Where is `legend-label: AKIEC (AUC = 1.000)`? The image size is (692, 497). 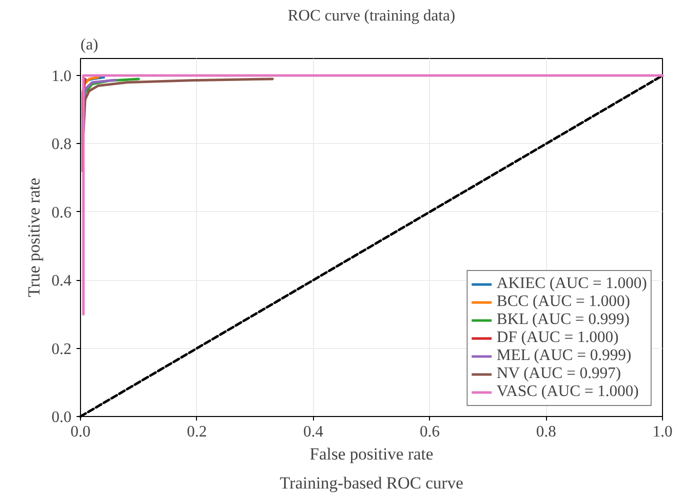
legend-label: AKIEC (AUC = 1.000) is located at coordinates (571, 284).